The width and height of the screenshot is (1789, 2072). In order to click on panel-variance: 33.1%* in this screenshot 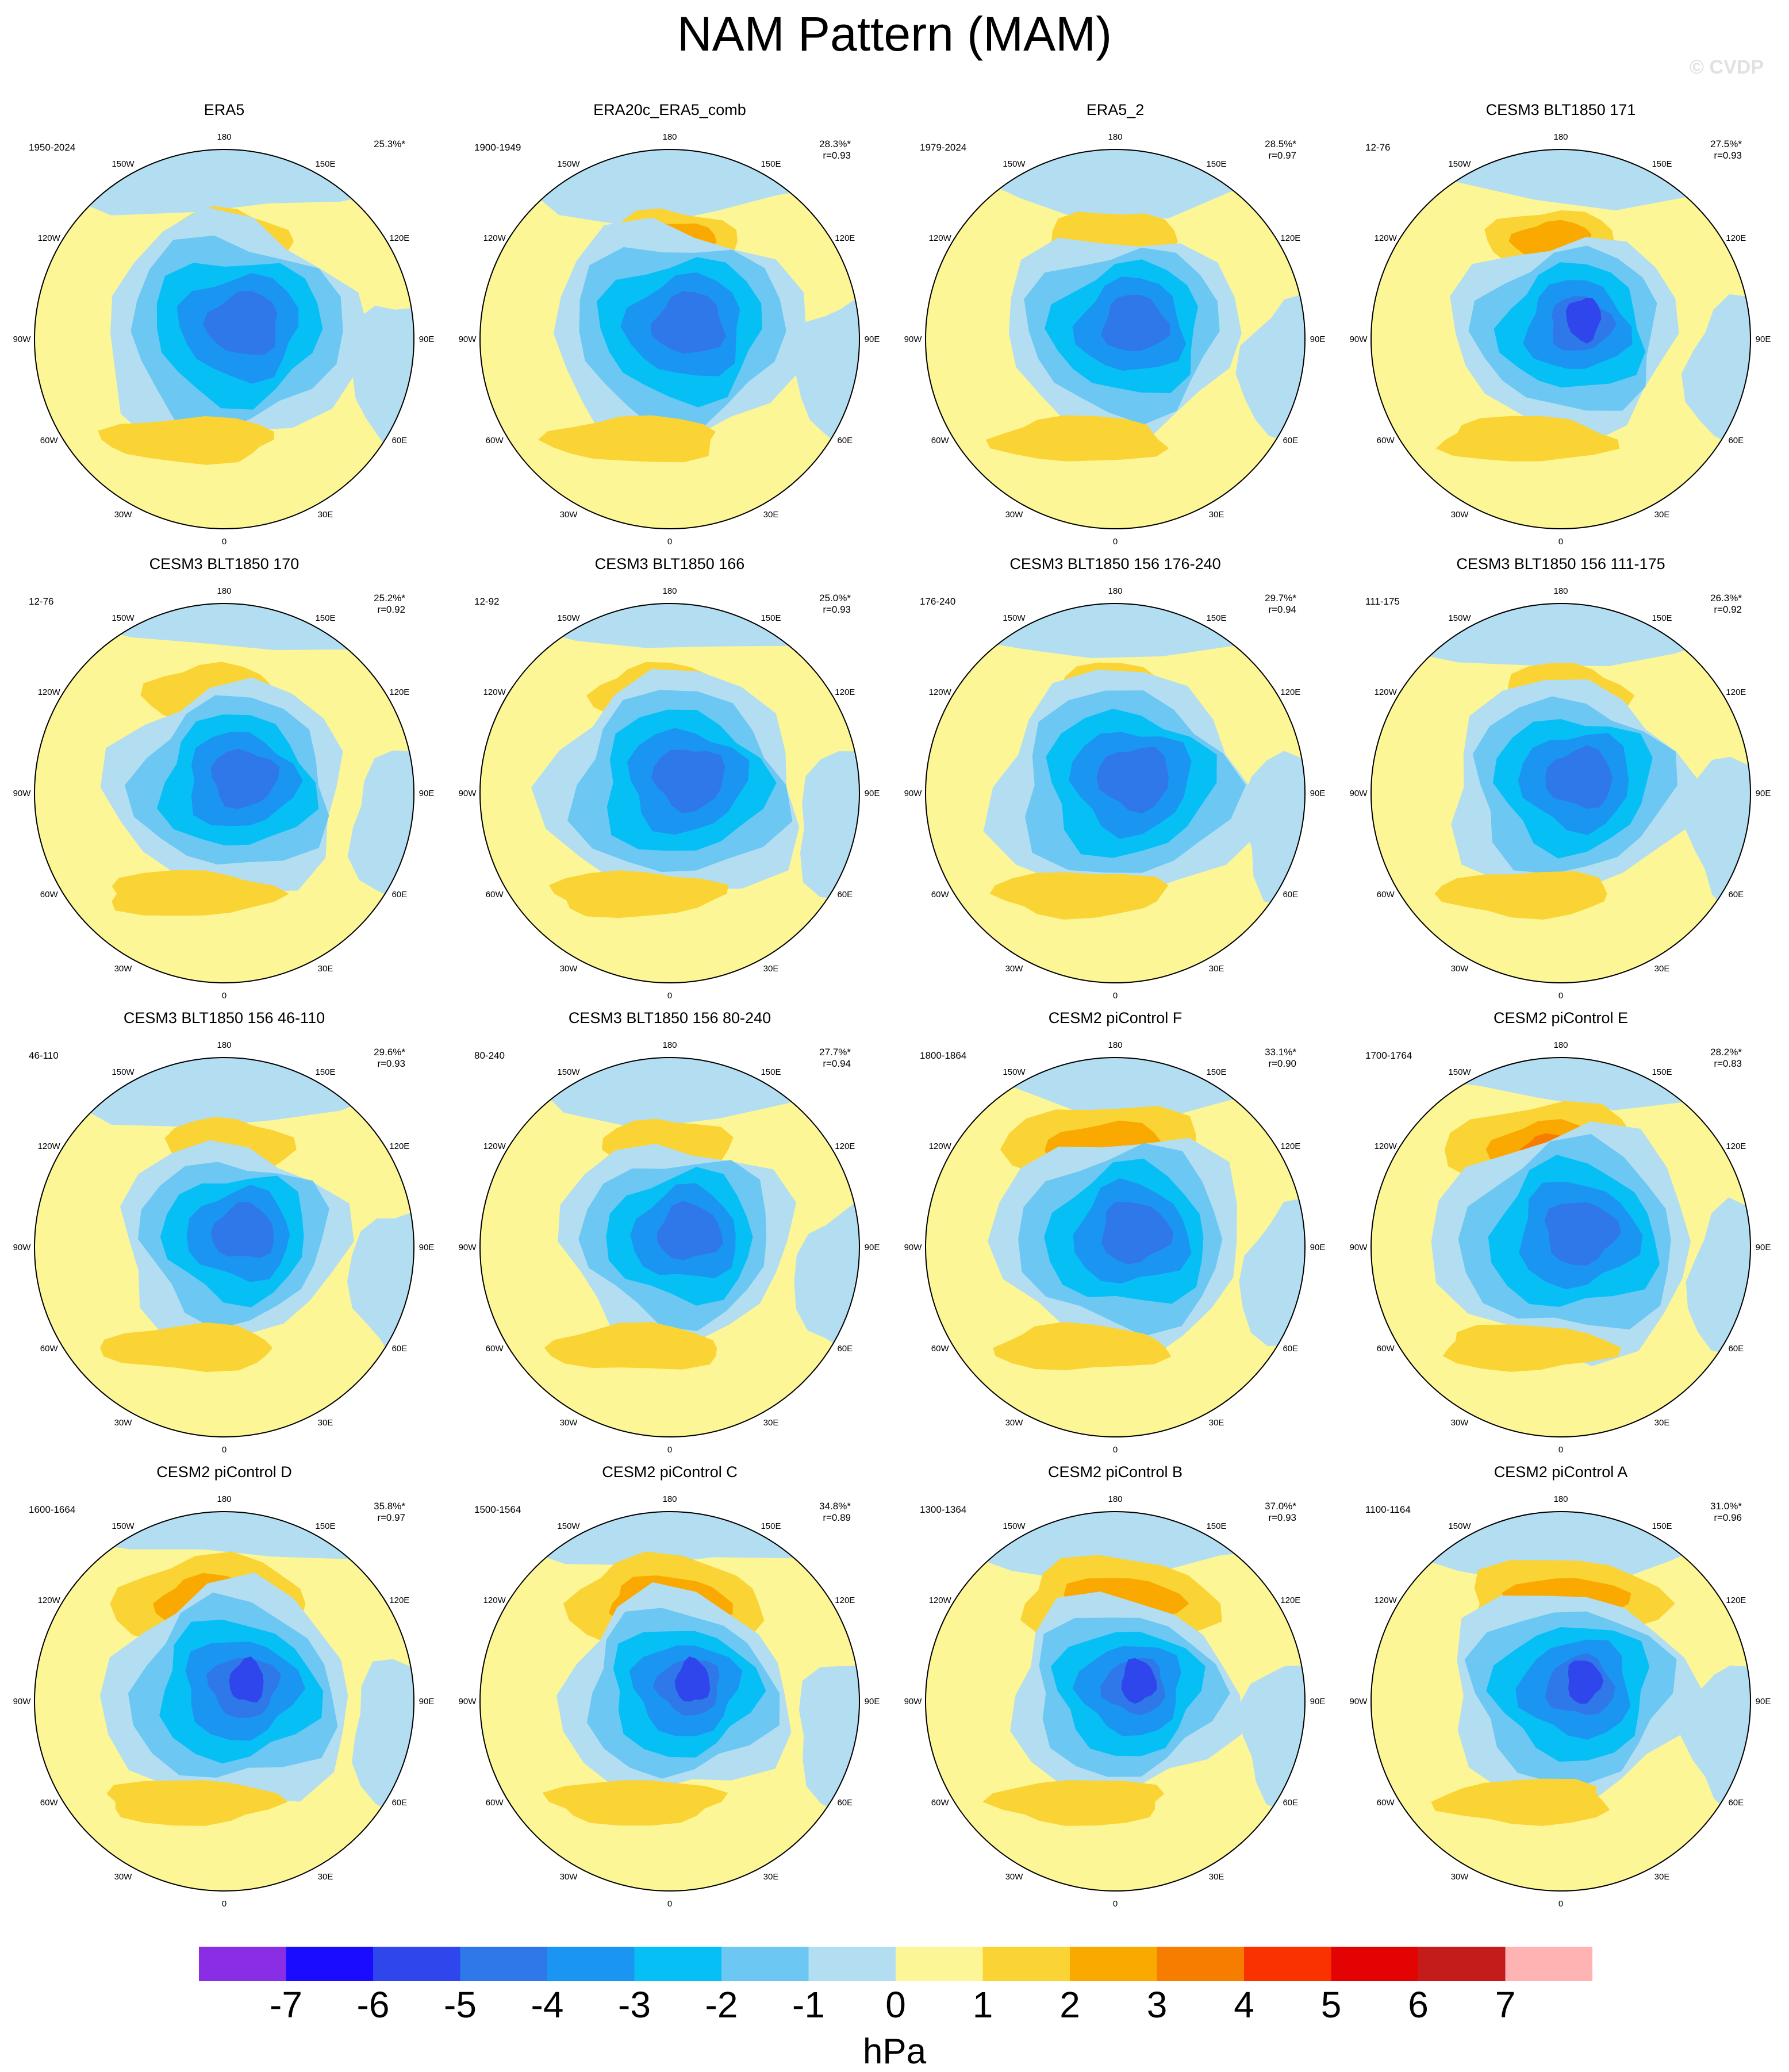, I will do `click(1280, 1052)`.